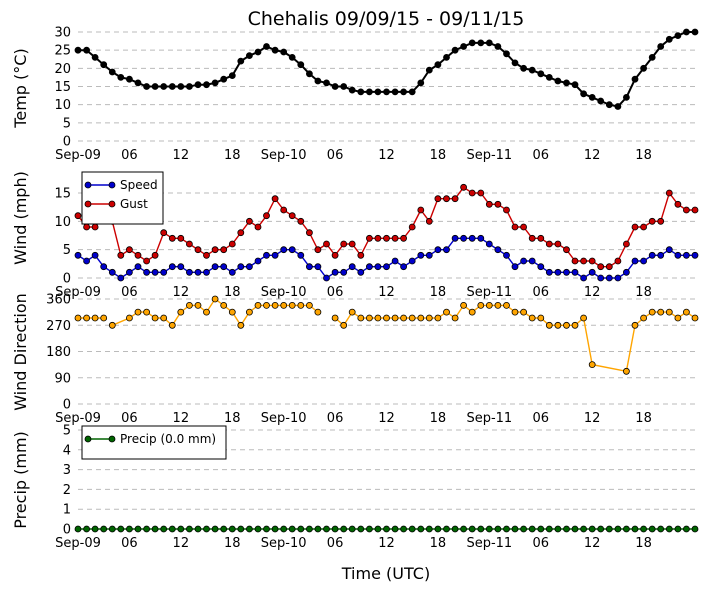 This screenshot has height=593, width=705. Describe the element at coordinates (20, 480) in the screenshot. I see `y-axis-label: Precip (mm)` at that location.